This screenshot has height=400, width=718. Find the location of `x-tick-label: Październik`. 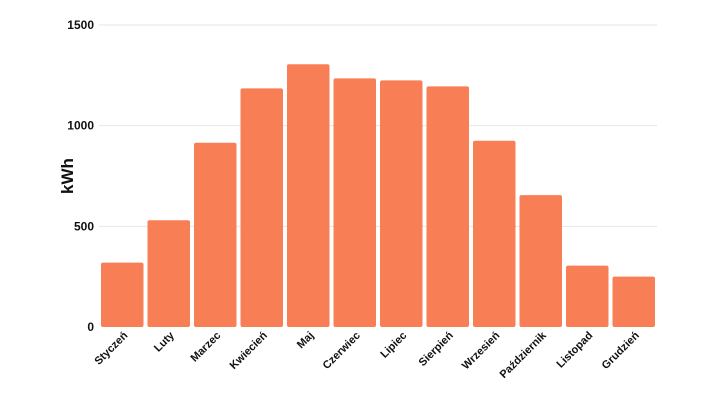

x-tick-label: Październik is located at coordinates (524, 355).